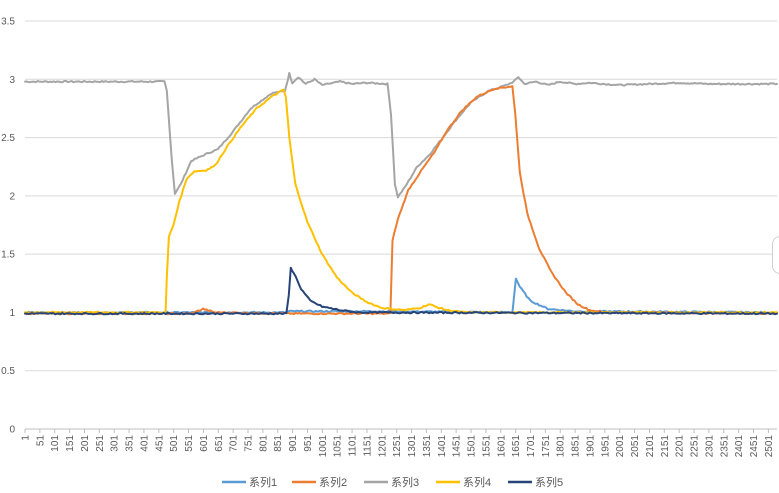  Describe the element at coordinates (590, 446) in the screenshot. I see `x-tick-label: 1901` at that location.